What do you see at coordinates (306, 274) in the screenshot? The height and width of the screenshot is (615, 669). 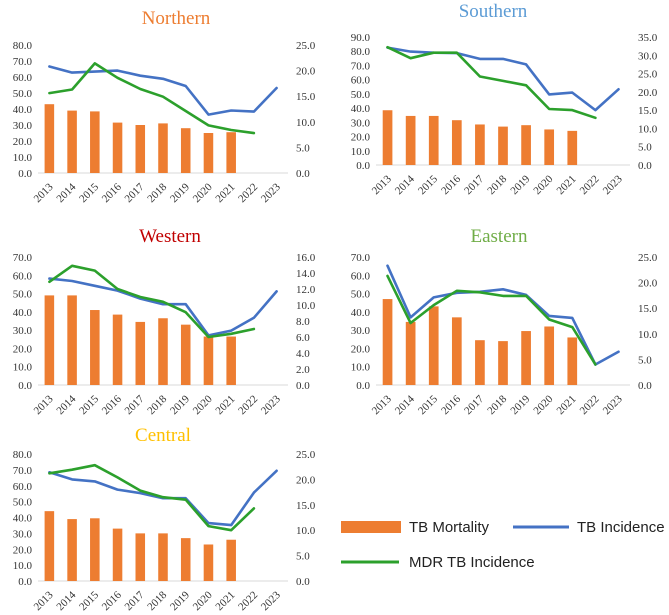 I see `right-tick-label: 14.0` at bounding box center [306, 274].